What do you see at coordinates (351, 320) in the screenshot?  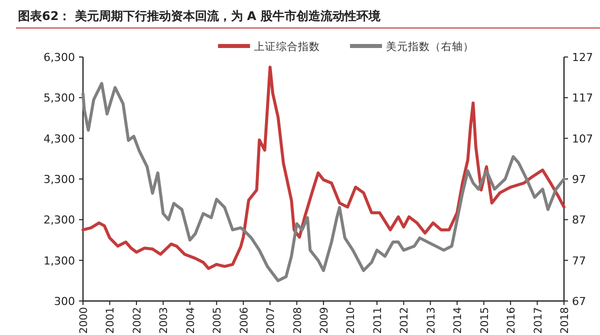 I see `x-tick-label: 2010` at bounding box center [351, 320].